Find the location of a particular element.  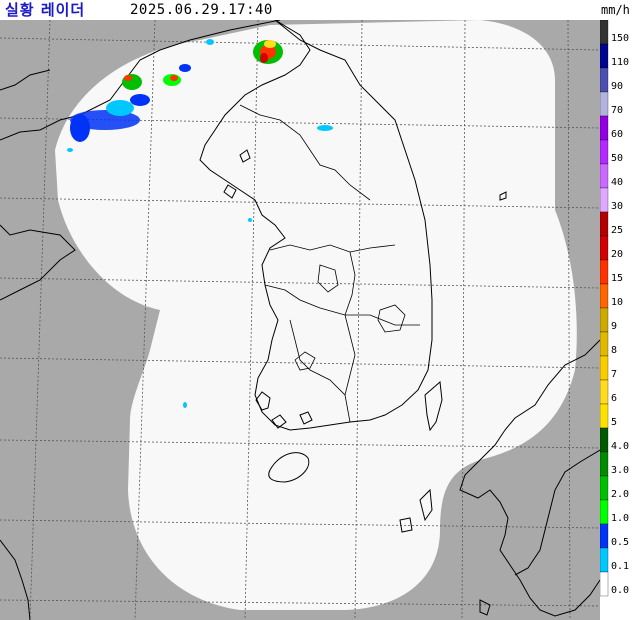

legend-unit-label: mm/h is located at coordinates (615, 10).